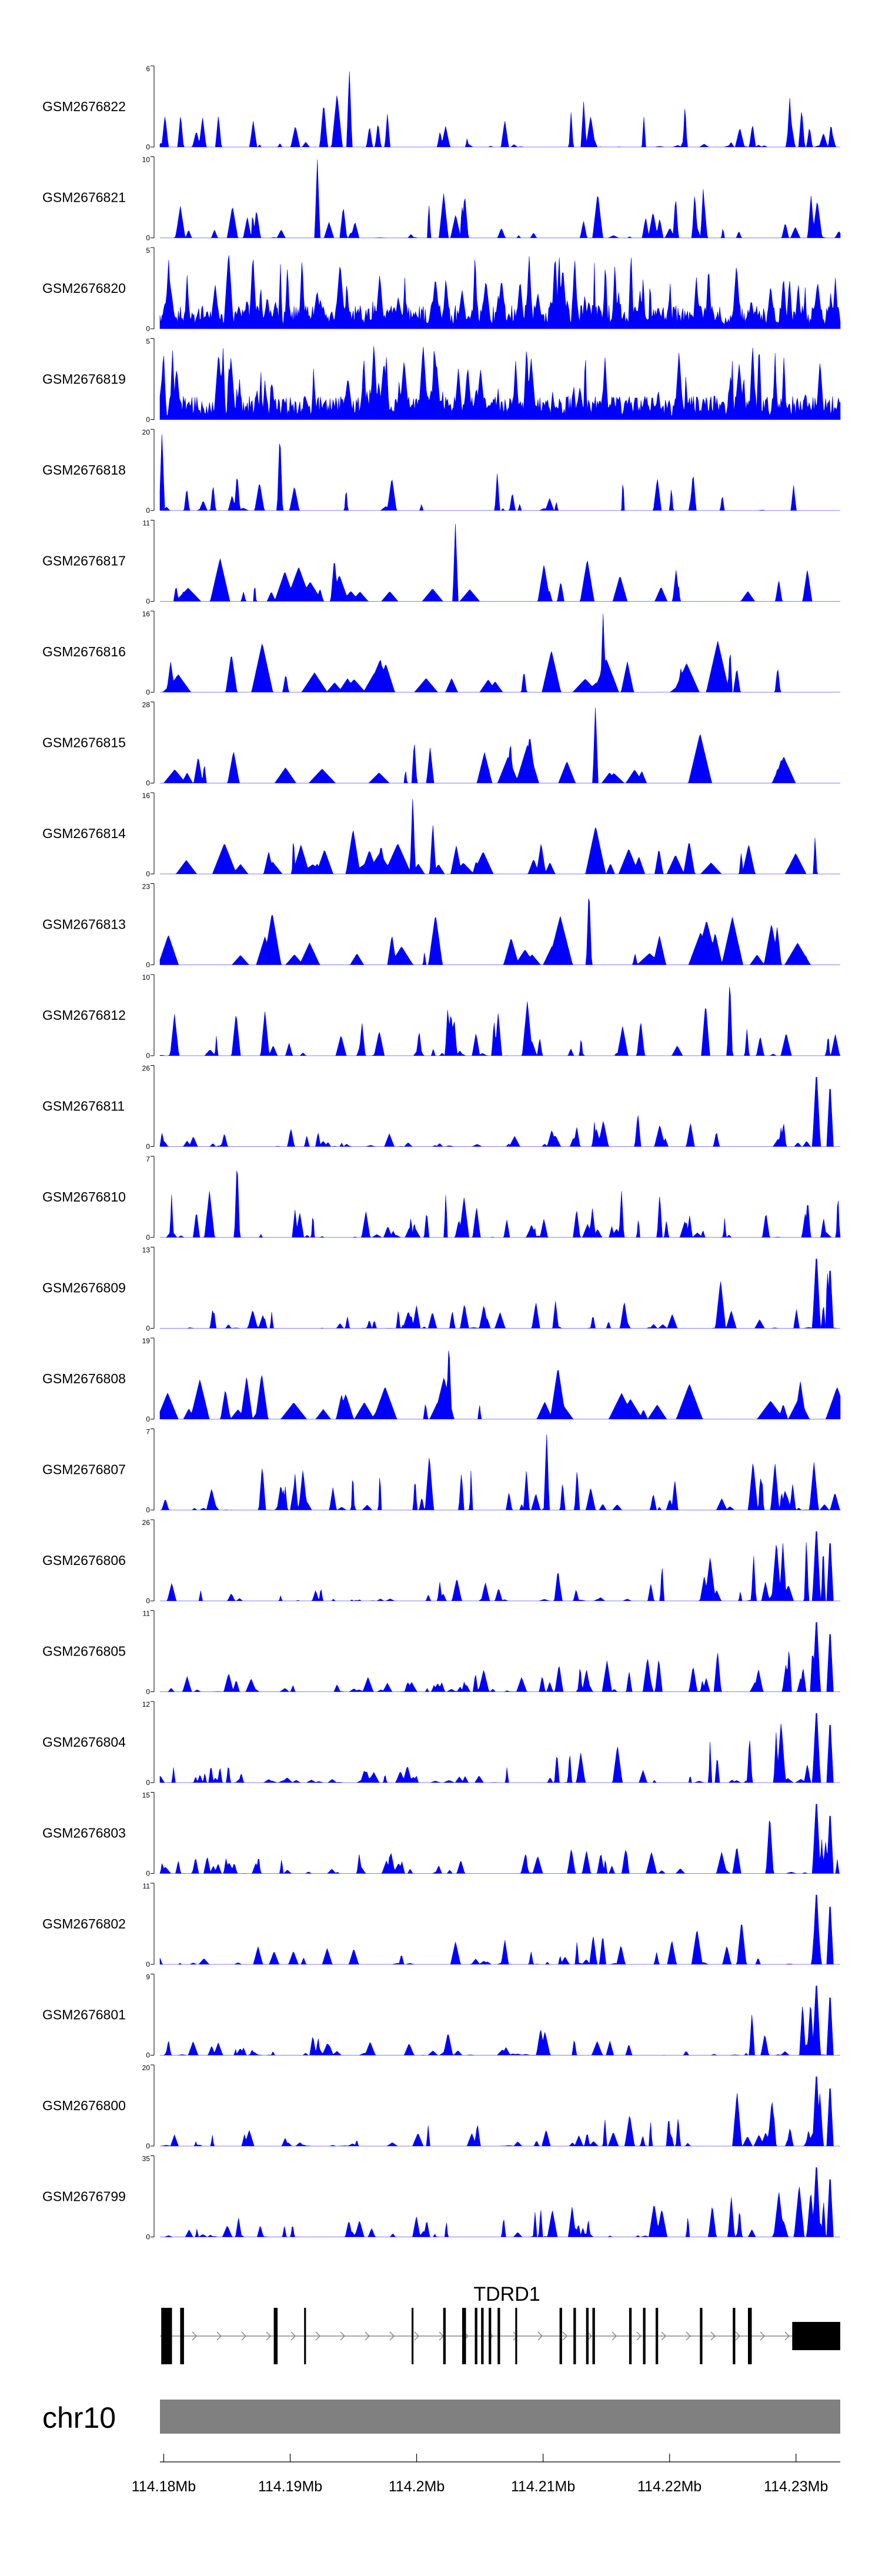  What do you see at coordinates (84, 561) in the screenshot?
I see `track-label: GSM2676817` at bounding box center [84, 561].